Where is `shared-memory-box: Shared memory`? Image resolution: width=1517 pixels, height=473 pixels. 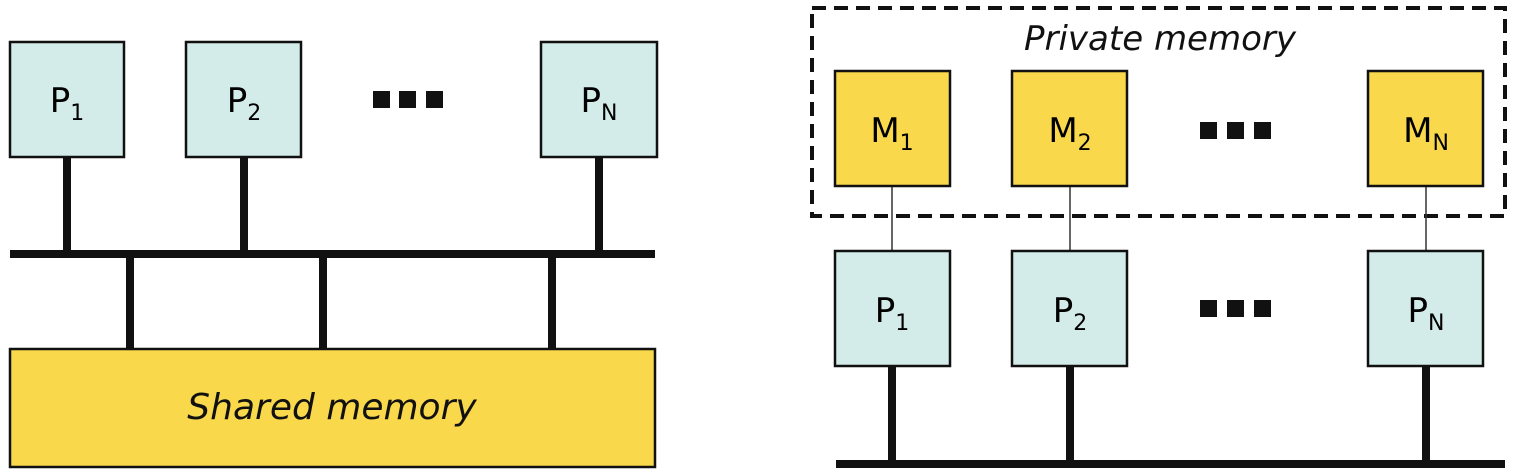
shared-memory-box: Shared memory is located at coordinates (332, 408).